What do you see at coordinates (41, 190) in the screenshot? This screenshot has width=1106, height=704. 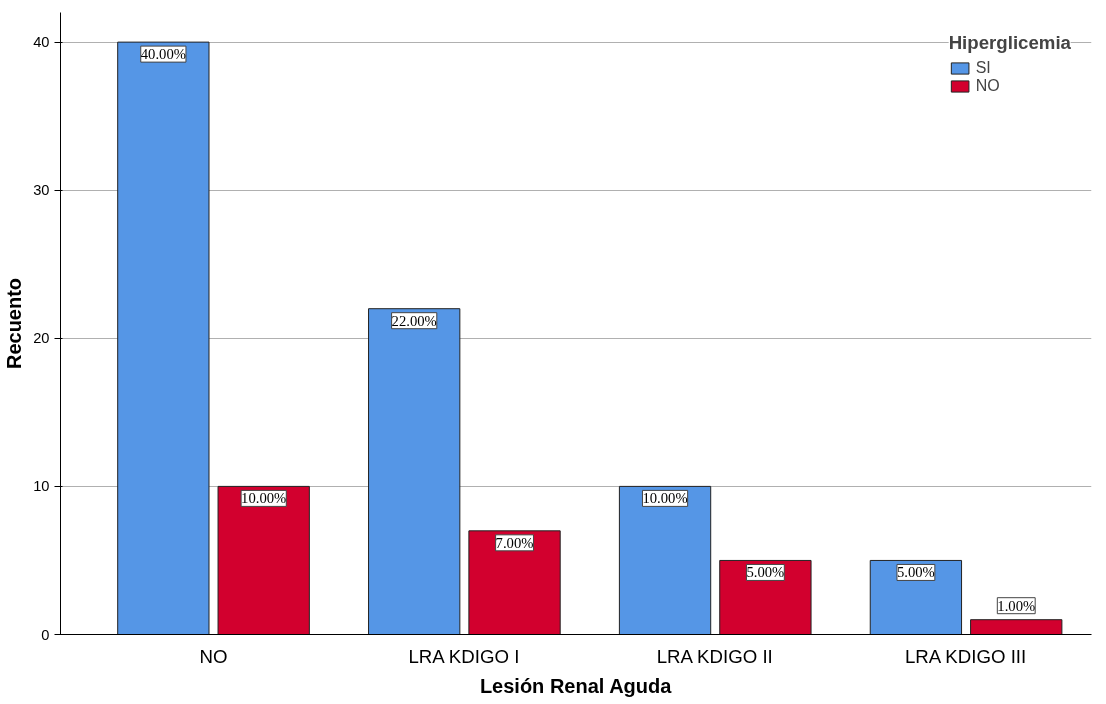 I see `y-tick-label: 30` at bounding box center [41, 190].